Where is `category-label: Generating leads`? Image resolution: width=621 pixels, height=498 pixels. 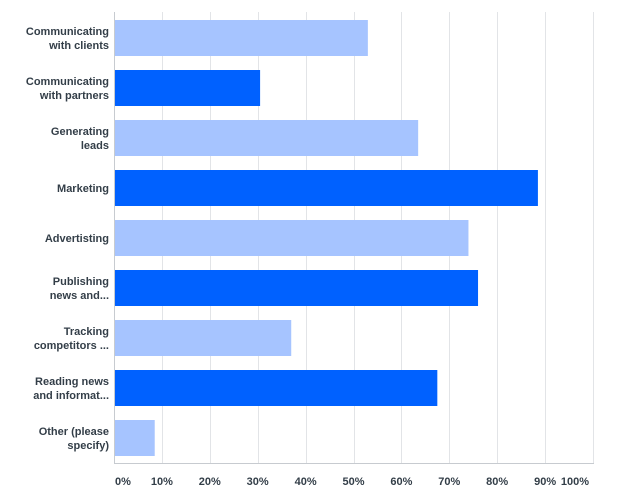
category-label: Generating leads is located at coordinates (80, 139).